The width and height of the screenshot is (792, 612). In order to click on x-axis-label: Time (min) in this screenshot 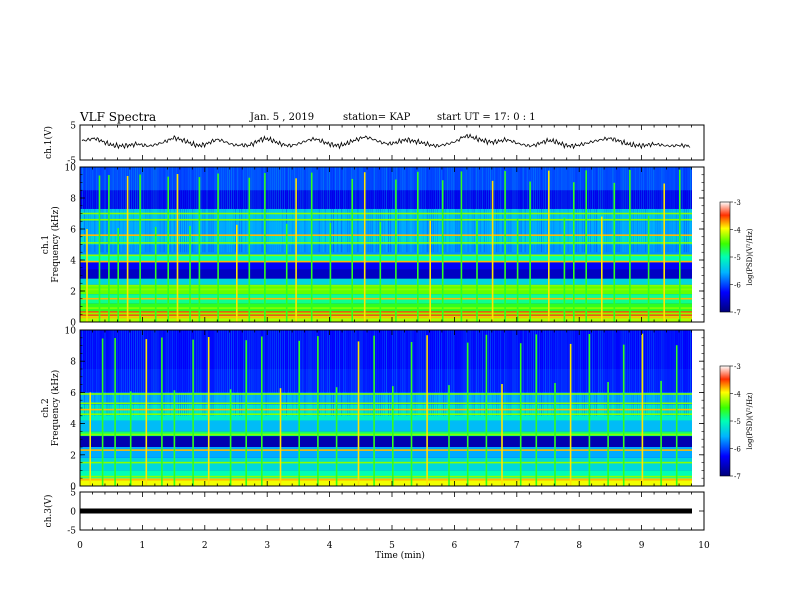, I will do `click(400, 555)`.